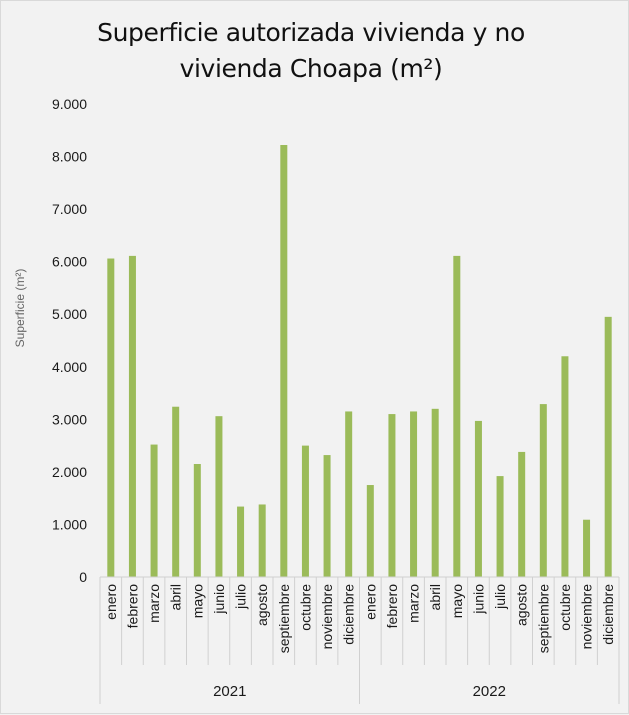  I want to click on y-tick-label: 9.000, so click(69, 104).